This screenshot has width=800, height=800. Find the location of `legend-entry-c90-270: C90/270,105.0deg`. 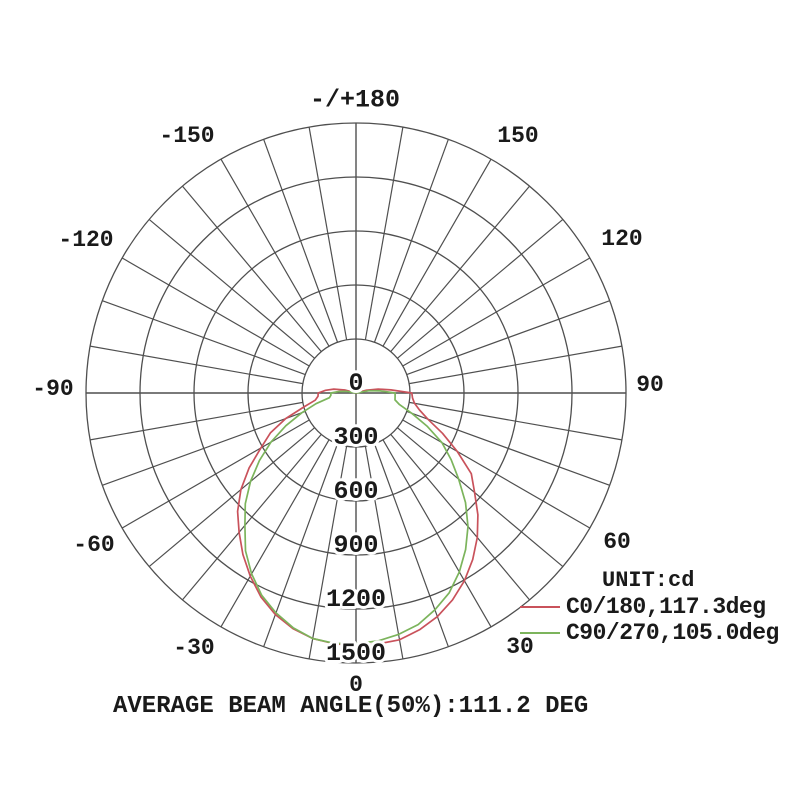

legend-entry-c90-270: C90/270,105.0deg is located at coordinates (649, 632).